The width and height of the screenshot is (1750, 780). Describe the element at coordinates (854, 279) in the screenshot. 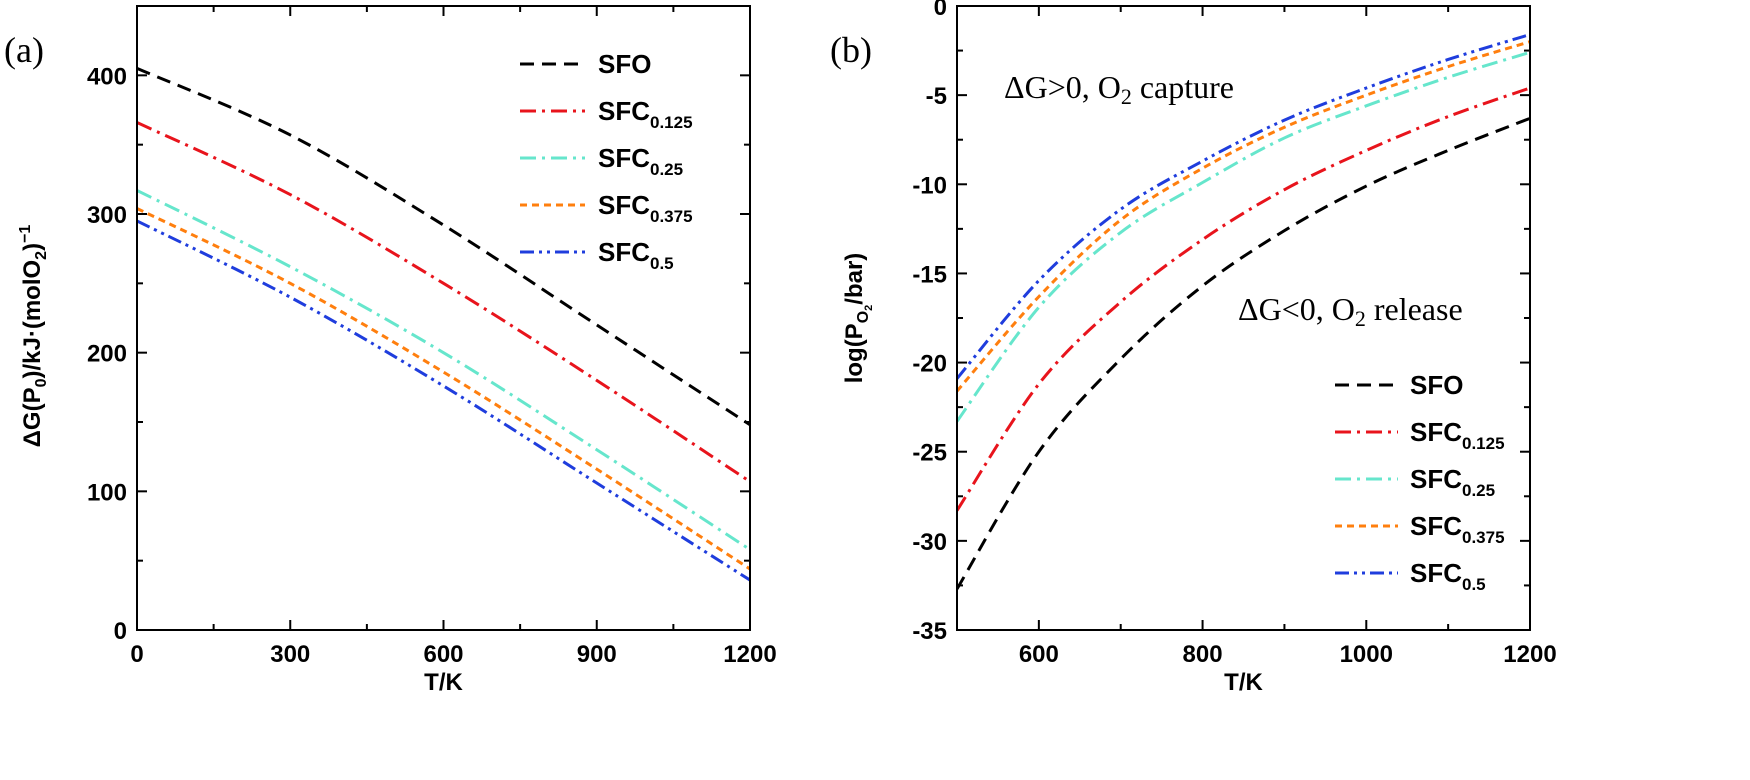

I see `ylabel-part: /bar)` at that location.